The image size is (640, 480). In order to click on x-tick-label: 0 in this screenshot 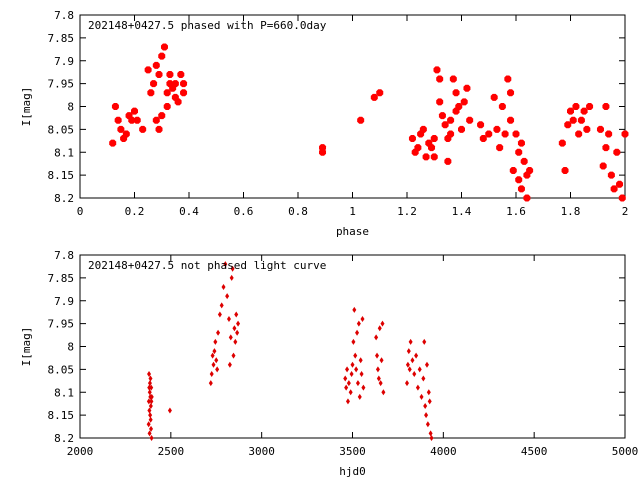, I will do `click(80, 211)`.